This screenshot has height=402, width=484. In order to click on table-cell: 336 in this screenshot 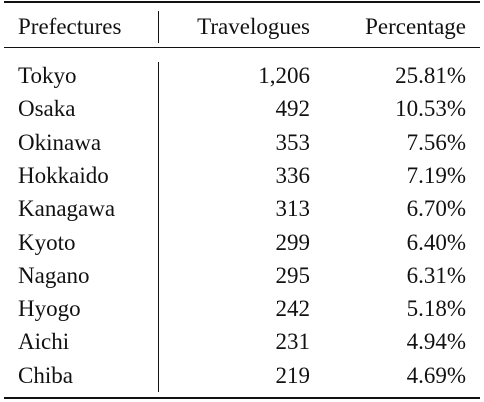, I will do `click(293, 175)`.